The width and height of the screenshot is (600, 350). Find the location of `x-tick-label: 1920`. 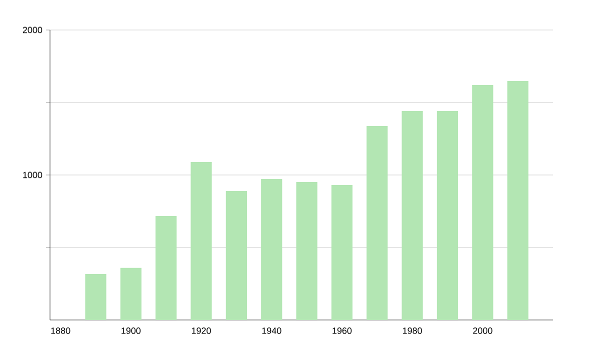

x-tick-label: 1920 is located at coordinates (201, 331).